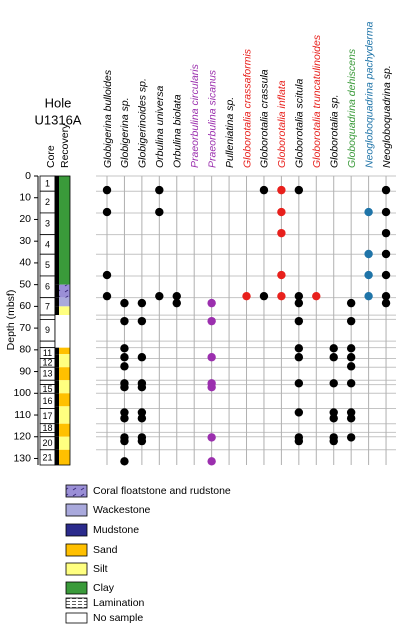 The width and height of the screenshot is (401, 626). What do you see at coordinates (65, 145) in the screenshot?
I see `column-label: Recovery` at bounding box center [65, 145].